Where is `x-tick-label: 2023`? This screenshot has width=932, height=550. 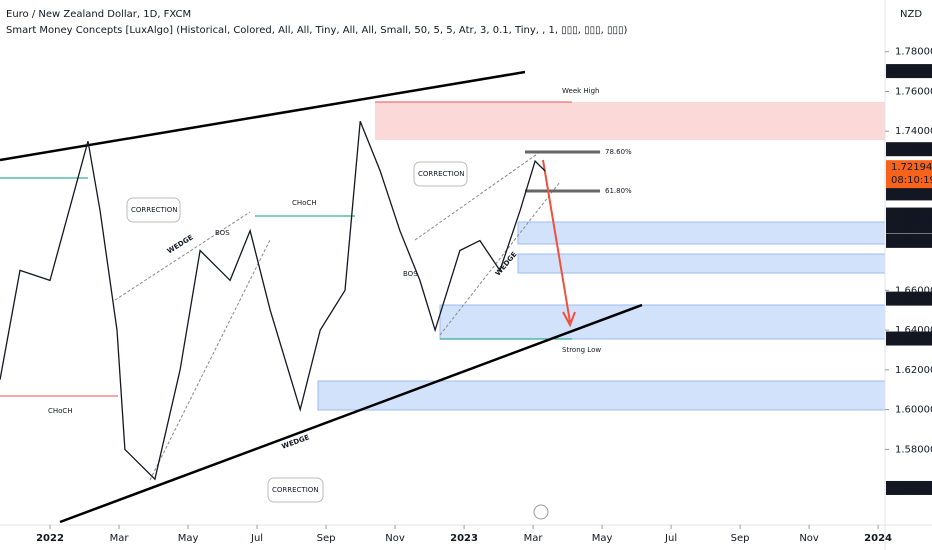 x-tick-label: 2023 is located at coordinates (464, 538).